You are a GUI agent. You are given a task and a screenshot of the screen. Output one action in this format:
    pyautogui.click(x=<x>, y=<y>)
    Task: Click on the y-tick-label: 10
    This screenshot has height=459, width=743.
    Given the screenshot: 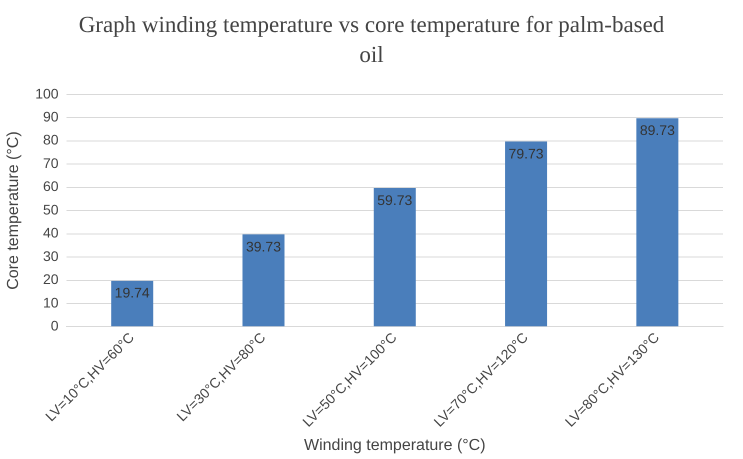 What is the action you would take?
    pyautogui.click(x=50, y=302)
    